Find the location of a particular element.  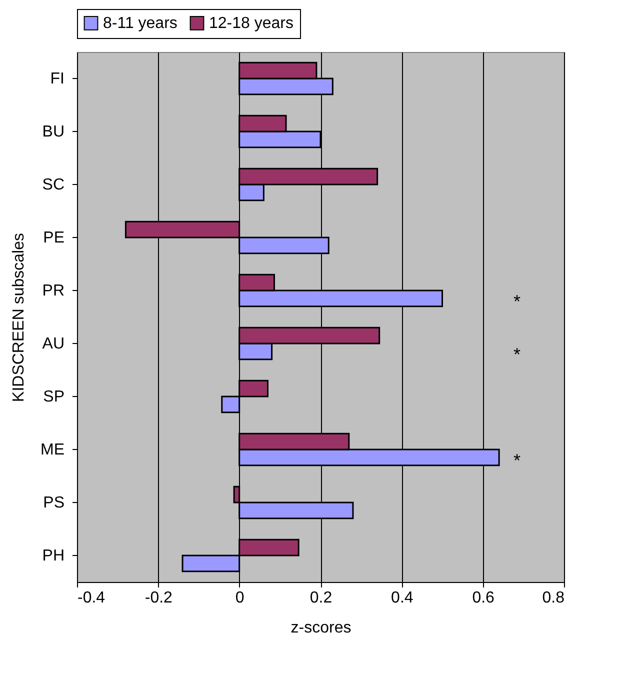

x-tick-label: 0.8 is located at coordinates (553, 598).